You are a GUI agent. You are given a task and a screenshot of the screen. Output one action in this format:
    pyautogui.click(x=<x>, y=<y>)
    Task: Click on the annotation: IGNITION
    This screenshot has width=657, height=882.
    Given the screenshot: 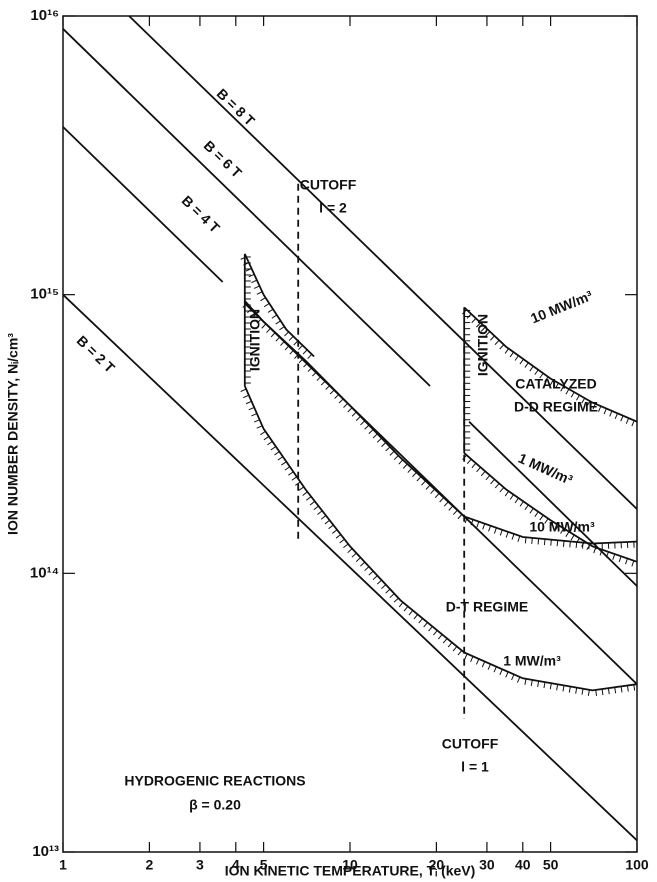 What is the action you would take?
    pyautogui.click(x=483, y=345)
    